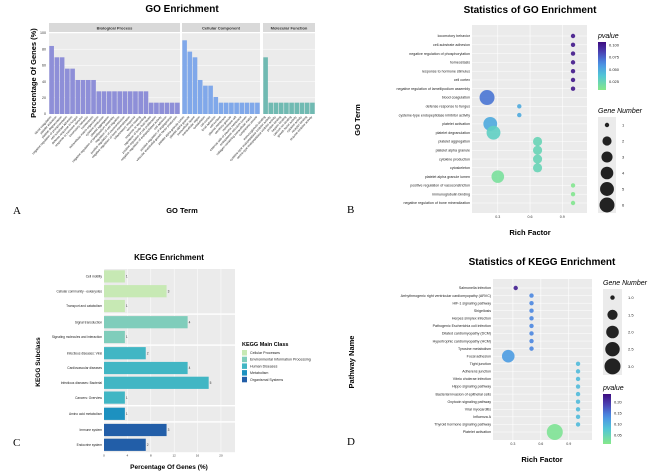  I want to click on go-bubble-title: Statistics of GO Enrichment, so click(530, 10).